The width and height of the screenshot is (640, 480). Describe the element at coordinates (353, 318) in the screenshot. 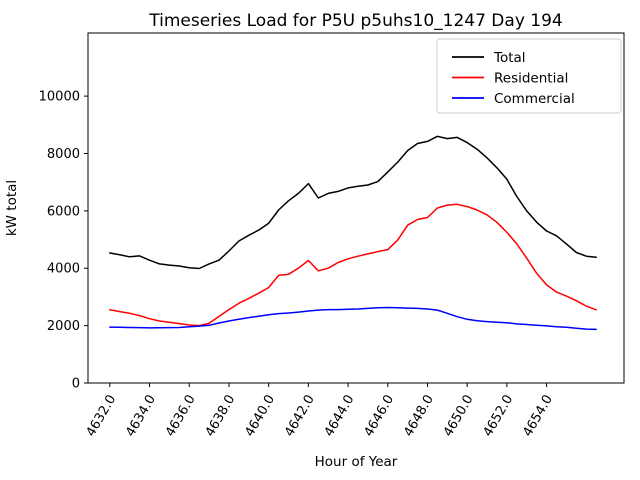

I see `series-line-commercial` at that location.